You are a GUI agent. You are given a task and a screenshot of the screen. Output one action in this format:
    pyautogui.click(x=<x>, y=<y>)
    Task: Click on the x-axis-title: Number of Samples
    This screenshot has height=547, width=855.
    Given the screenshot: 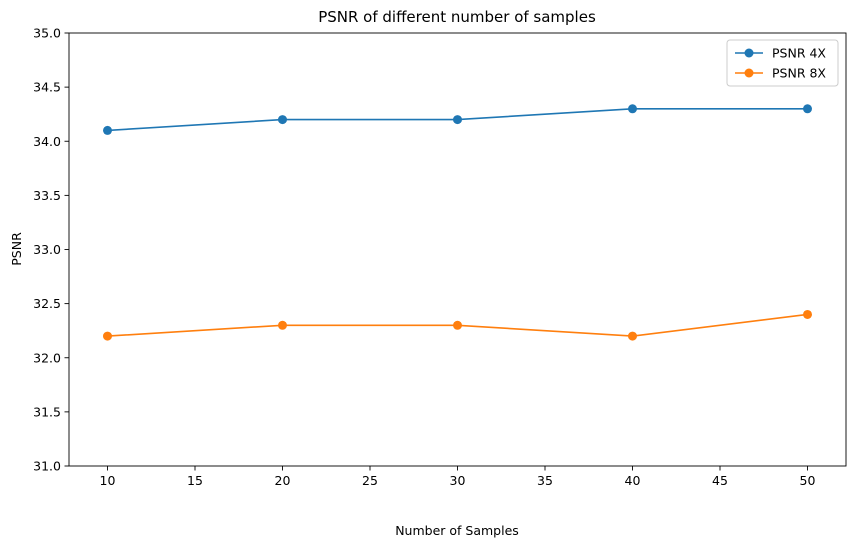 What is the action you would take?
    pyautogui.click(x=457, y=530)
    